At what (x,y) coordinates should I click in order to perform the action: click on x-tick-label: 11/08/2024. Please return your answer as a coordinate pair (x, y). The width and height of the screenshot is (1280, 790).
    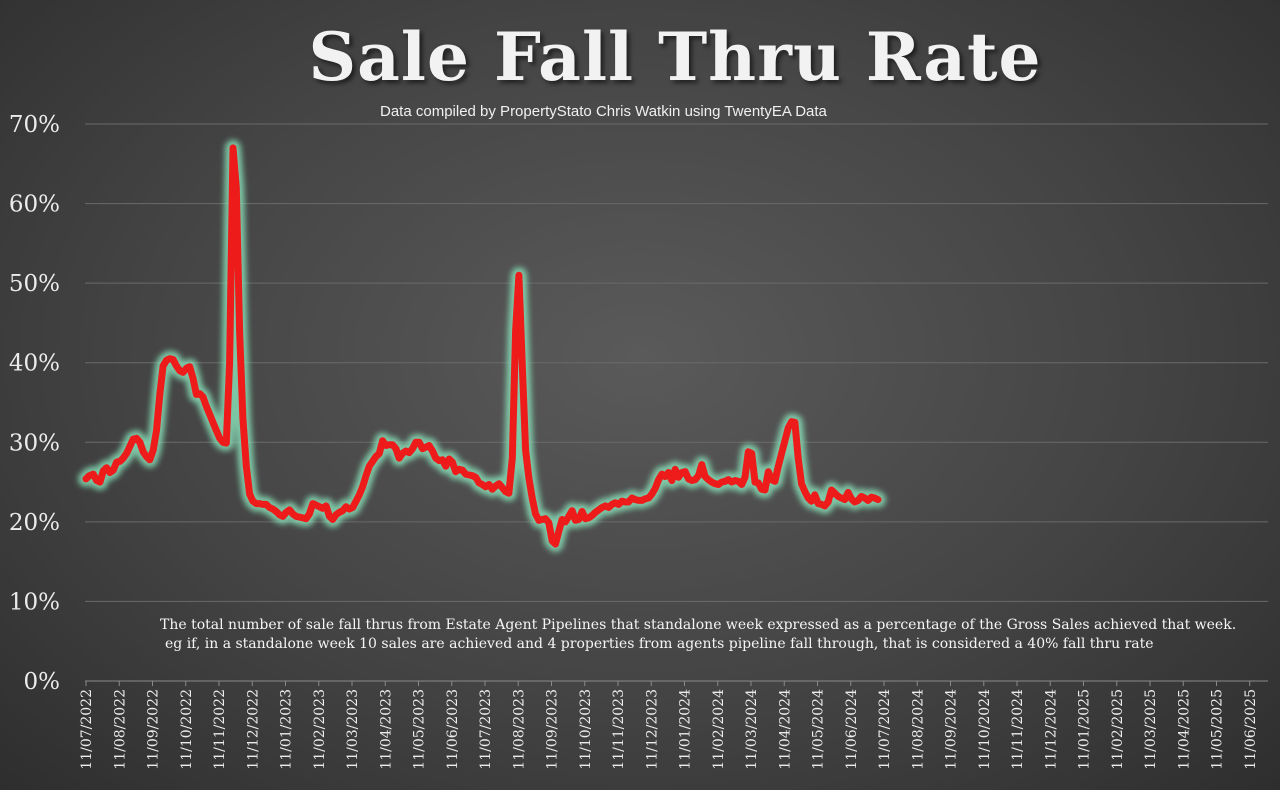
    Looking at the image, I should click on (918, 729).